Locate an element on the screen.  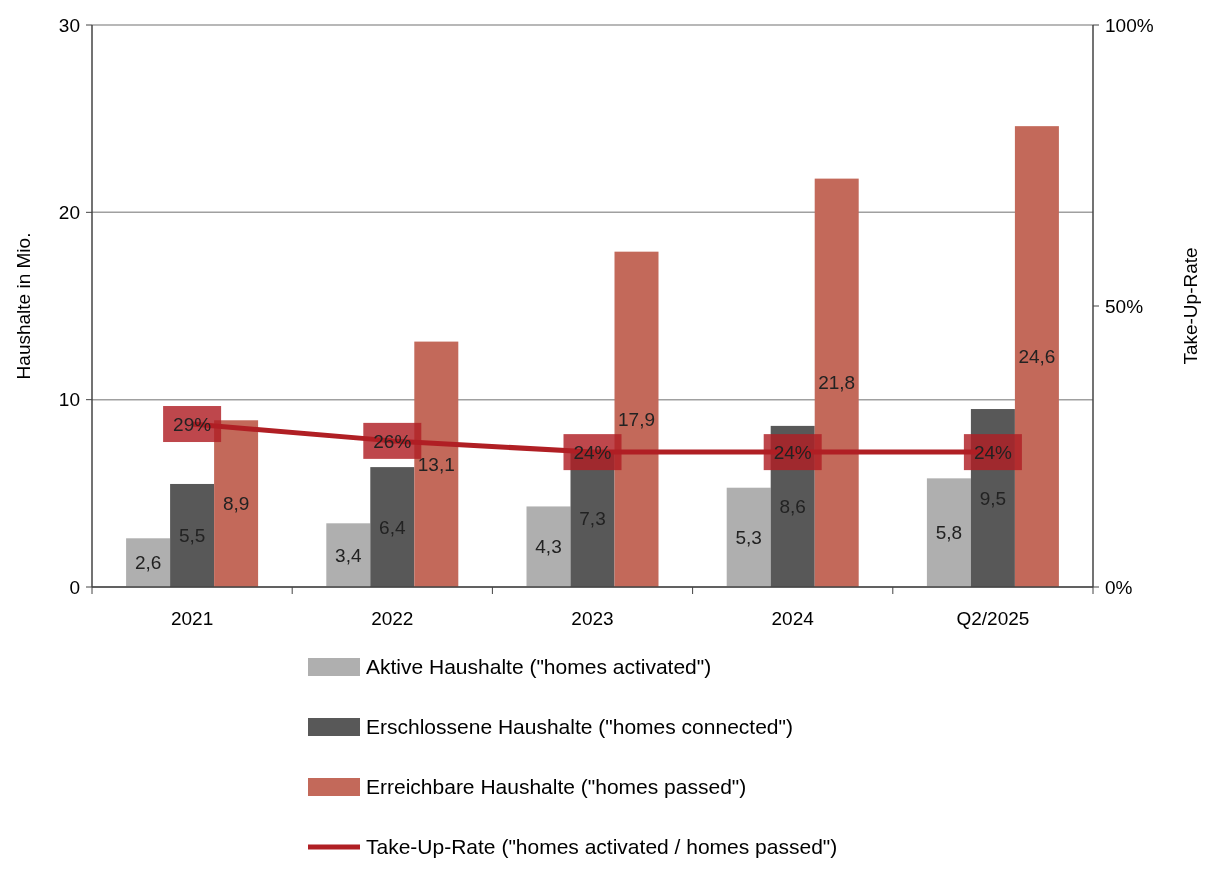
data-label: 2,6 is located at coordinates (148, 563).